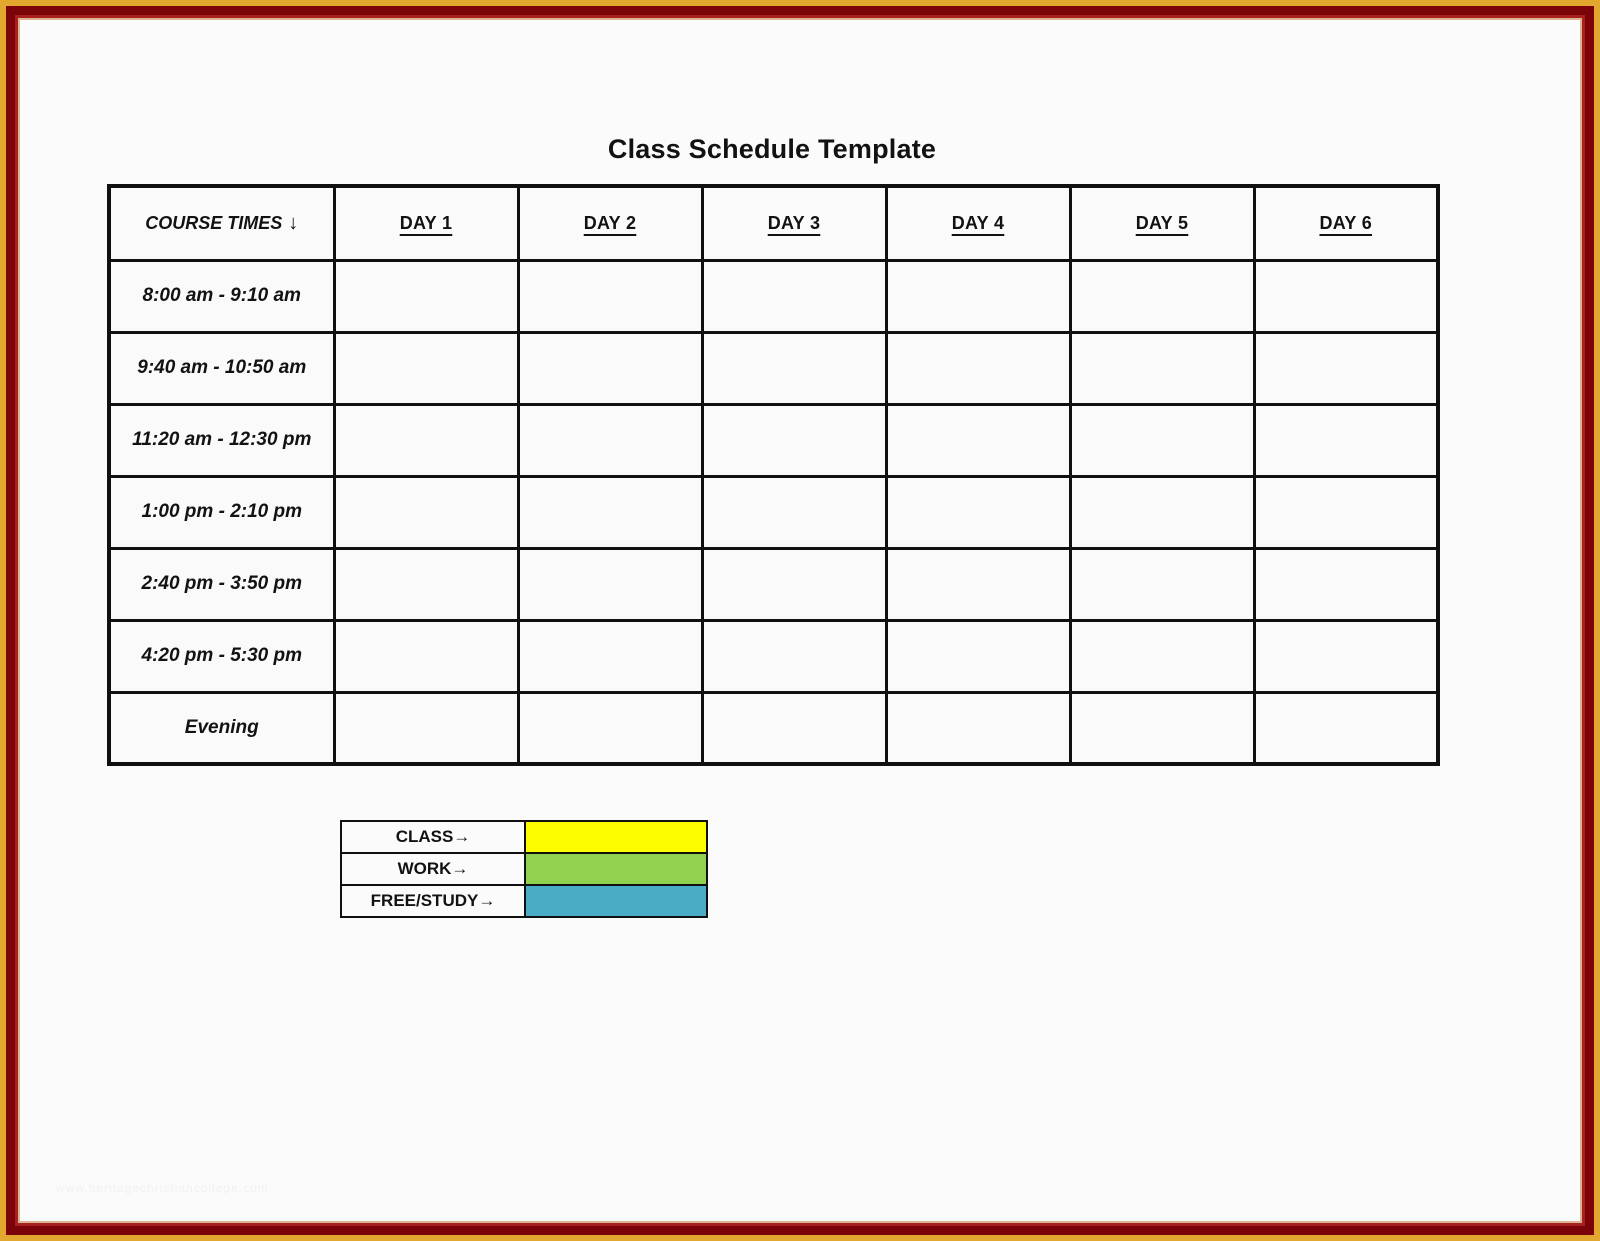  I want to click on legend-row: FREE/STUDY→, so click(524, 901).